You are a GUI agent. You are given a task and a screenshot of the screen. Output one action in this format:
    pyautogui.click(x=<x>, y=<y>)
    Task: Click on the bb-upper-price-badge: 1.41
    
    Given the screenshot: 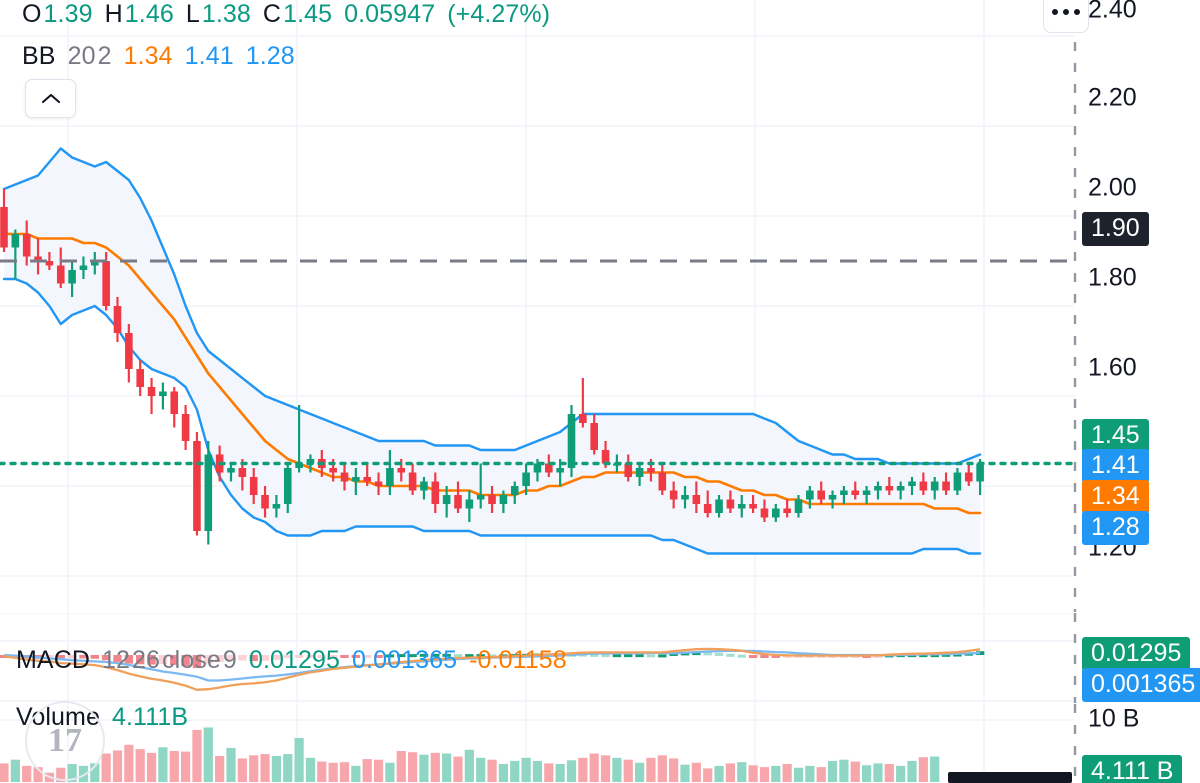 What is the action you would take?
    pyautogui.click(x=1115, y=466)
    